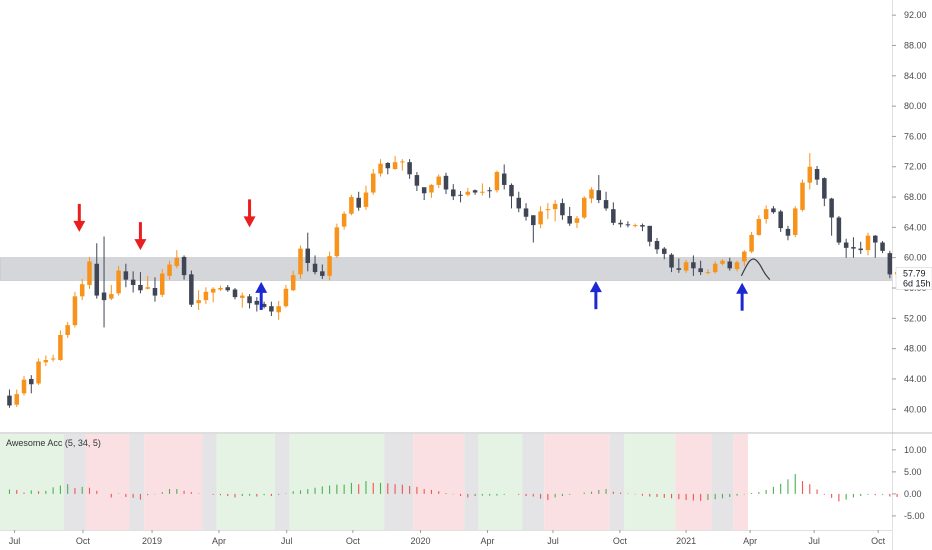  Describe the element at coordinates (914, 516) in the screenshot. I see `indicator-tick-label: -5.00` at that location.